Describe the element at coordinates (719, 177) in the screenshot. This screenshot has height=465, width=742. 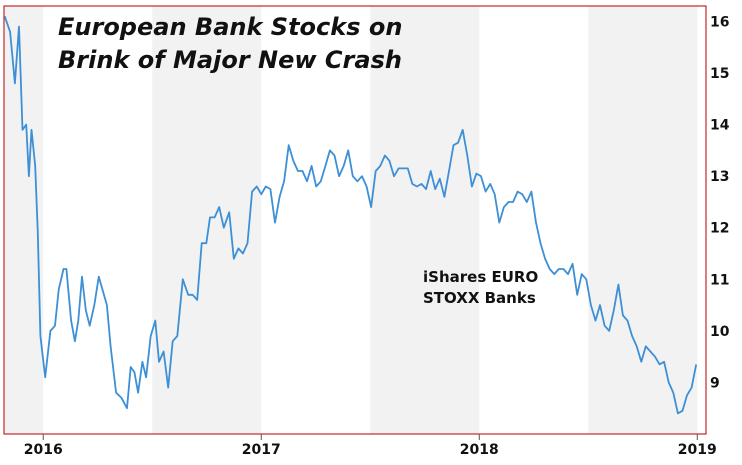
I see `y-tick-label: 13` at that location.